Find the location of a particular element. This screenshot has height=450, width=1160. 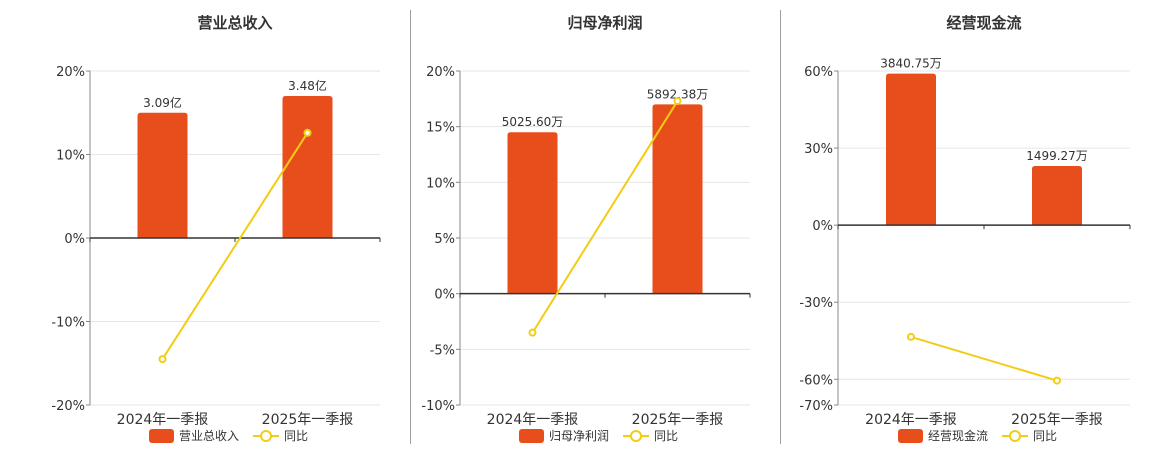

y-tick-label: 30% is located at coordinates (818, 149).